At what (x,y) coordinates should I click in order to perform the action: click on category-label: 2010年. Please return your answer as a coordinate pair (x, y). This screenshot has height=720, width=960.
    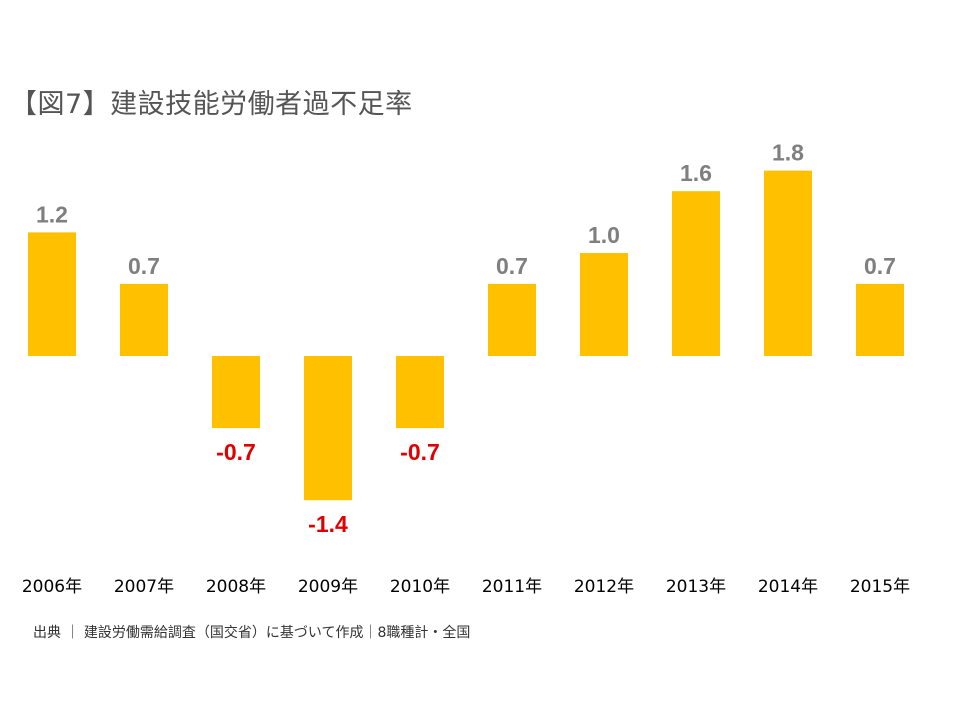
    Looking at the image, I should click on (420, 587).